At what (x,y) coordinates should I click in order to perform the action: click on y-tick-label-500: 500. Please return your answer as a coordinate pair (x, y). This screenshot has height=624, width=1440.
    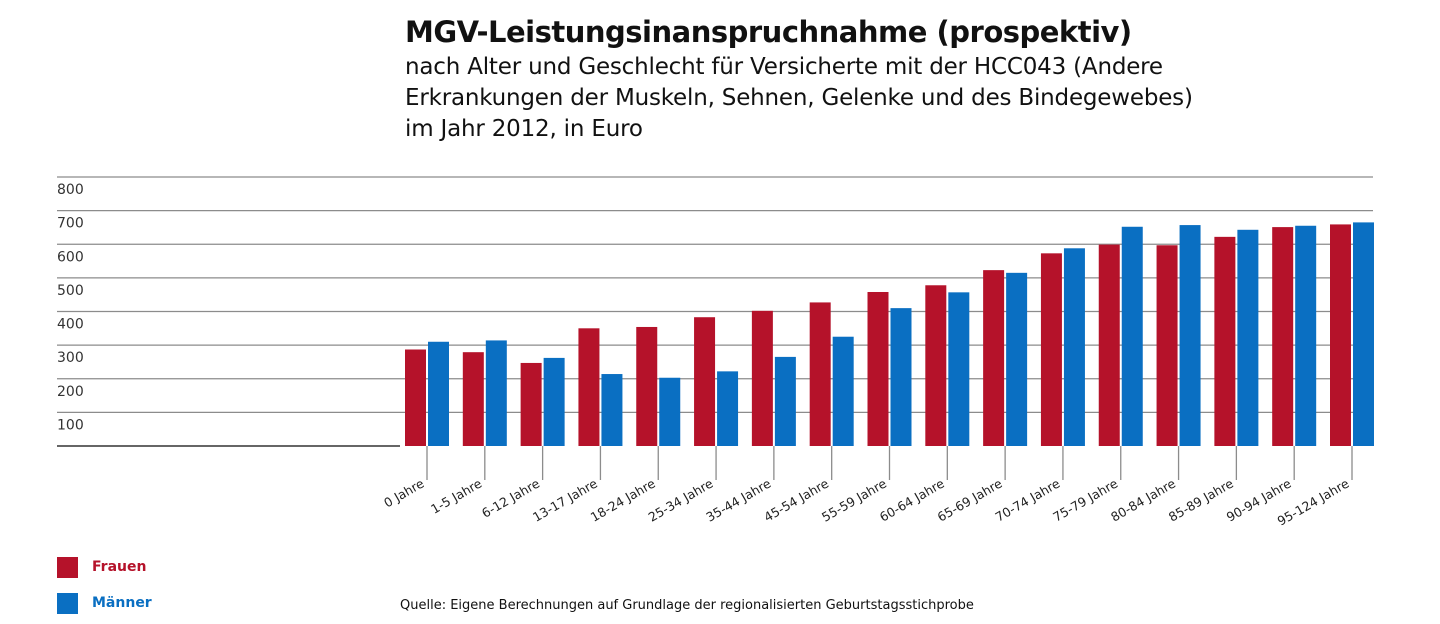
    Looking at the image, I should click on (70, 291).